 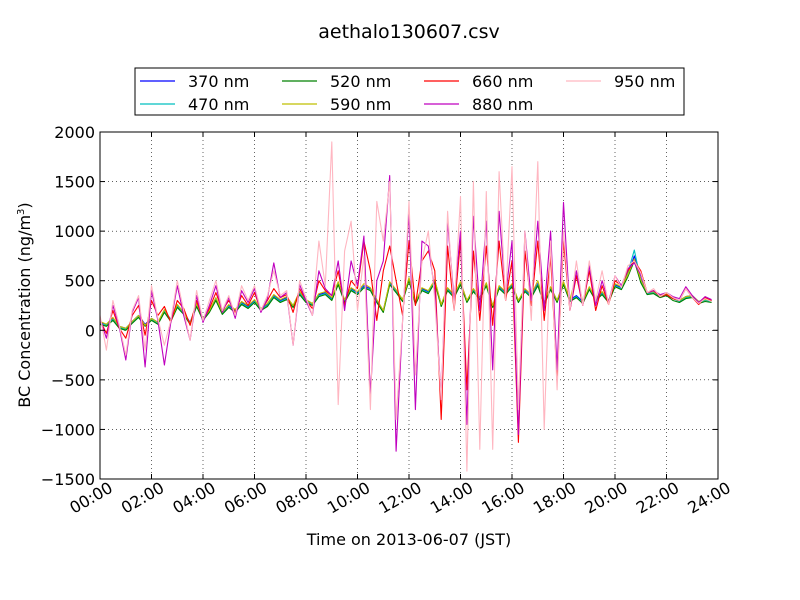 I want to click on x-tick-label: 08:00, so click(x=296, y=498).